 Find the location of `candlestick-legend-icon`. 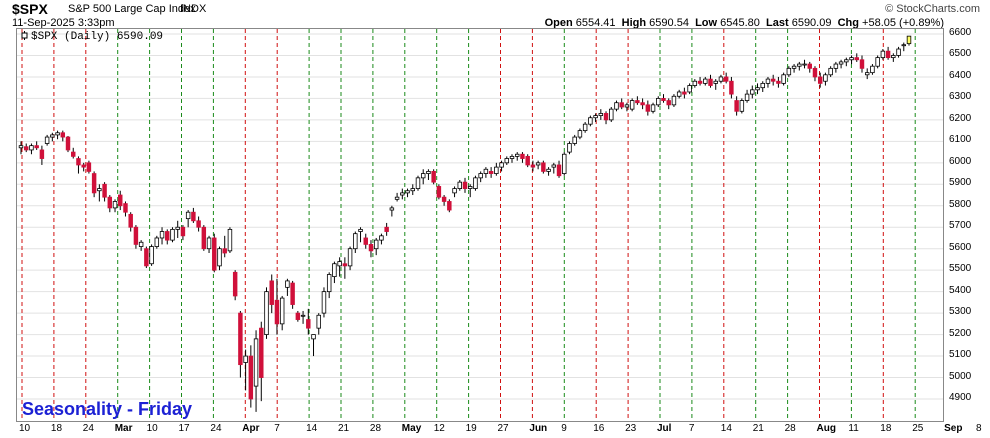

candlestick-legend-icon is located at coordinates (24, 35).